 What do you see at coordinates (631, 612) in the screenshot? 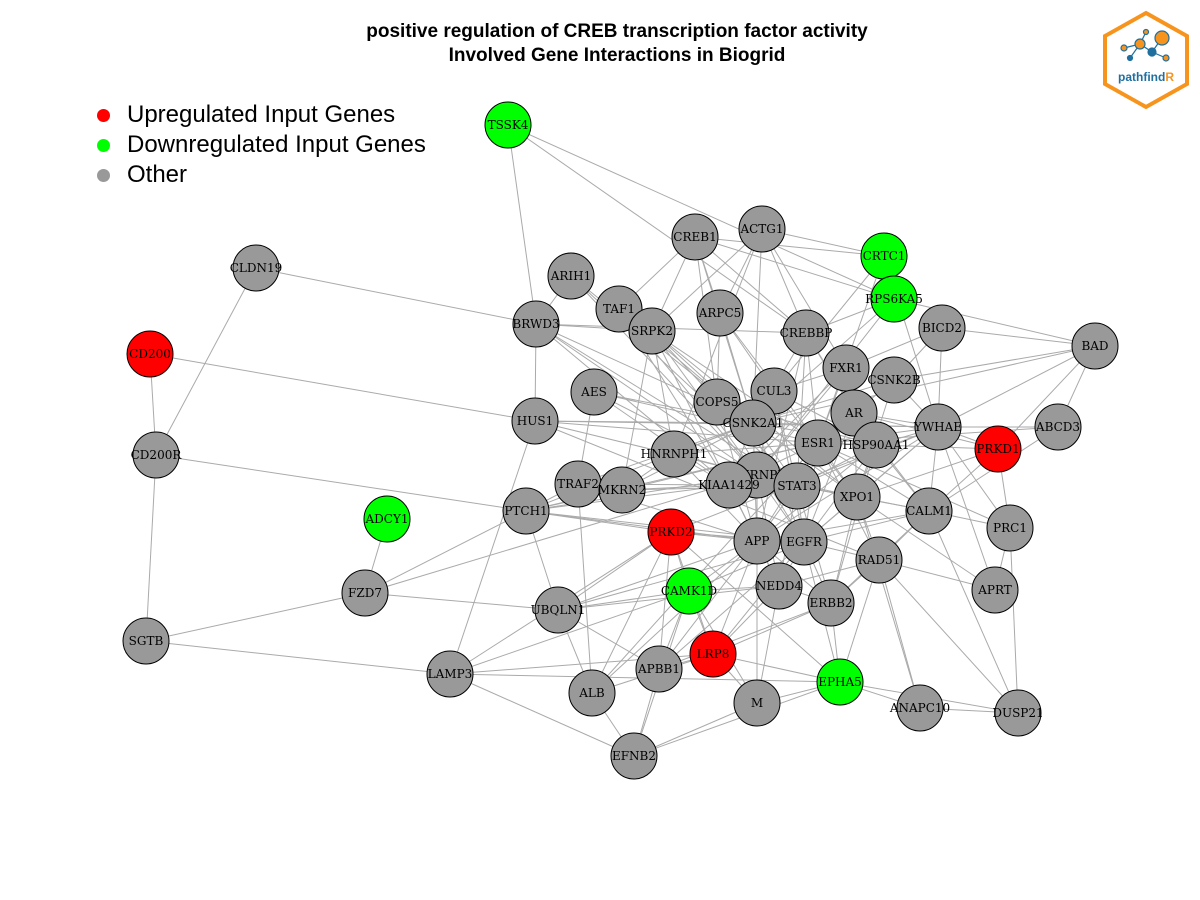
I see `edge-prkd2-alb` at bounding box center [631, 612].